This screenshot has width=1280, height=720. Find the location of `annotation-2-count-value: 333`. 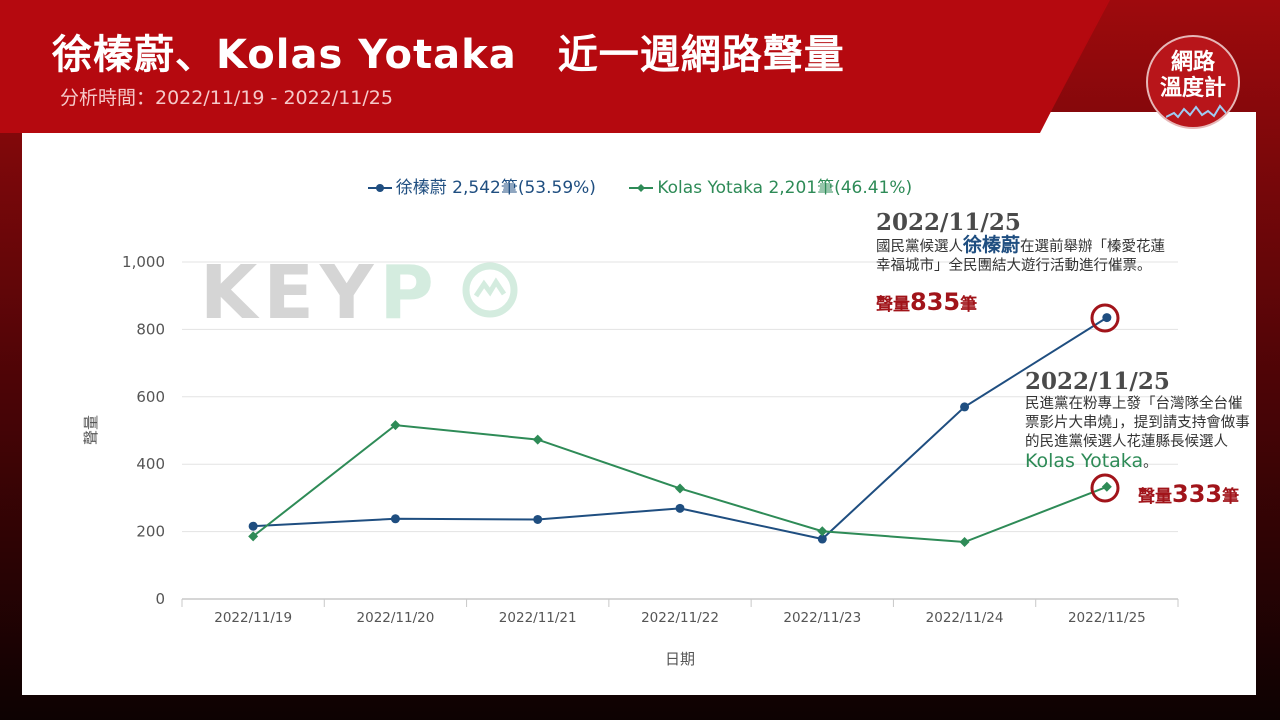

annotation-2-count-value: 333 is located at coordinates (1197, 494).